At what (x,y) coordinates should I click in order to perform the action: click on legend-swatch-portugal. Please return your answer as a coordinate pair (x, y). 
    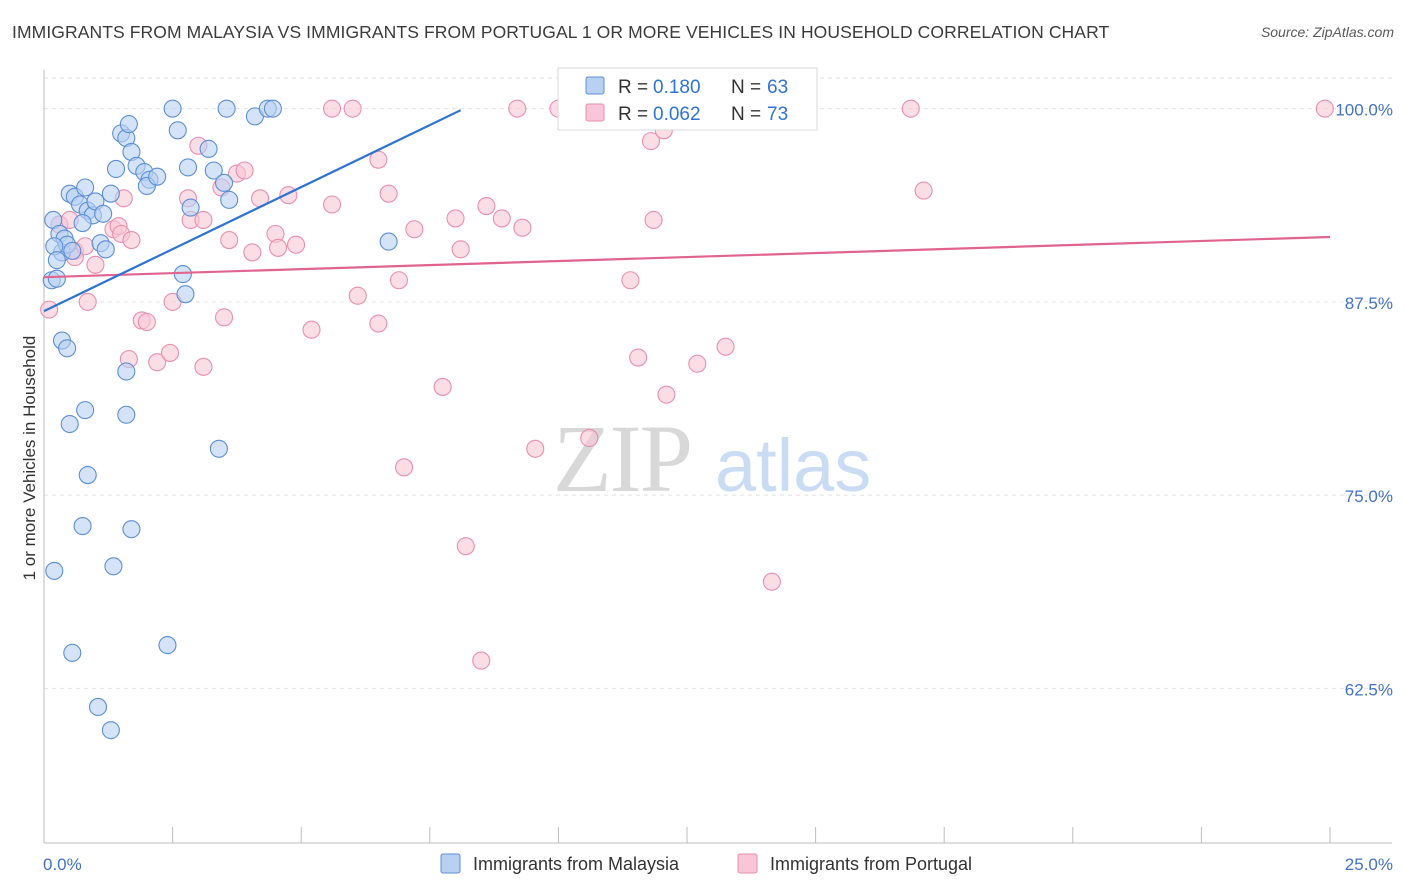
    Looking at the image, I should click on (595, 112).